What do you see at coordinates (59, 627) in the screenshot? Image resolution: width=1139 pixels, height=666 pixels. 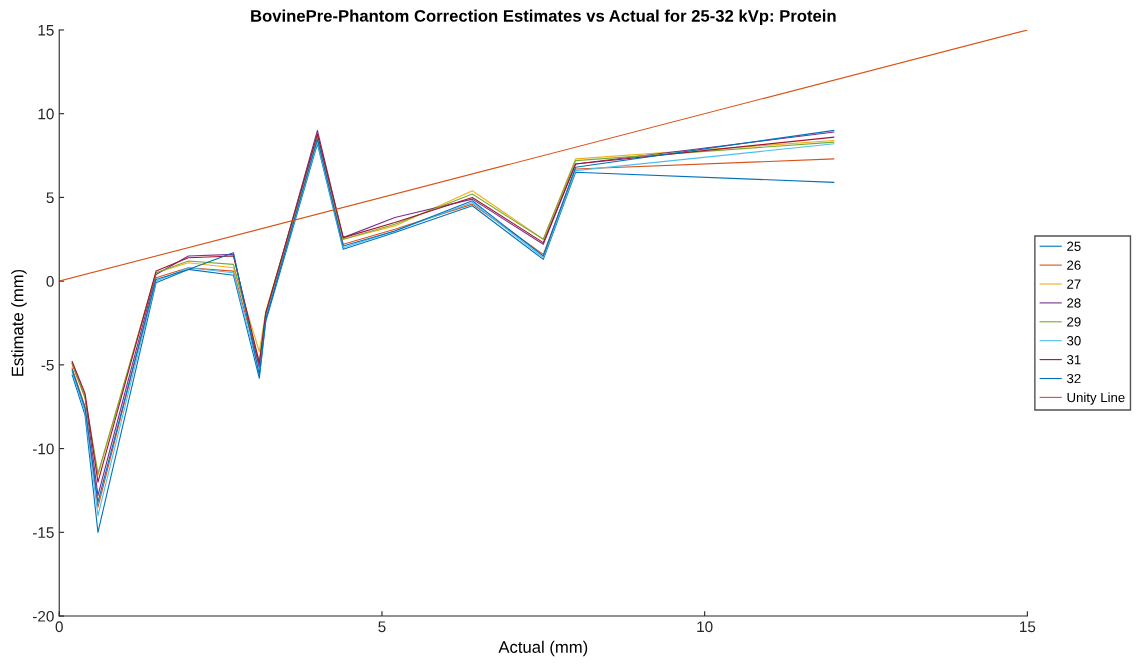 I see `x-tick-label: 0` at bounding box center [59, 627].